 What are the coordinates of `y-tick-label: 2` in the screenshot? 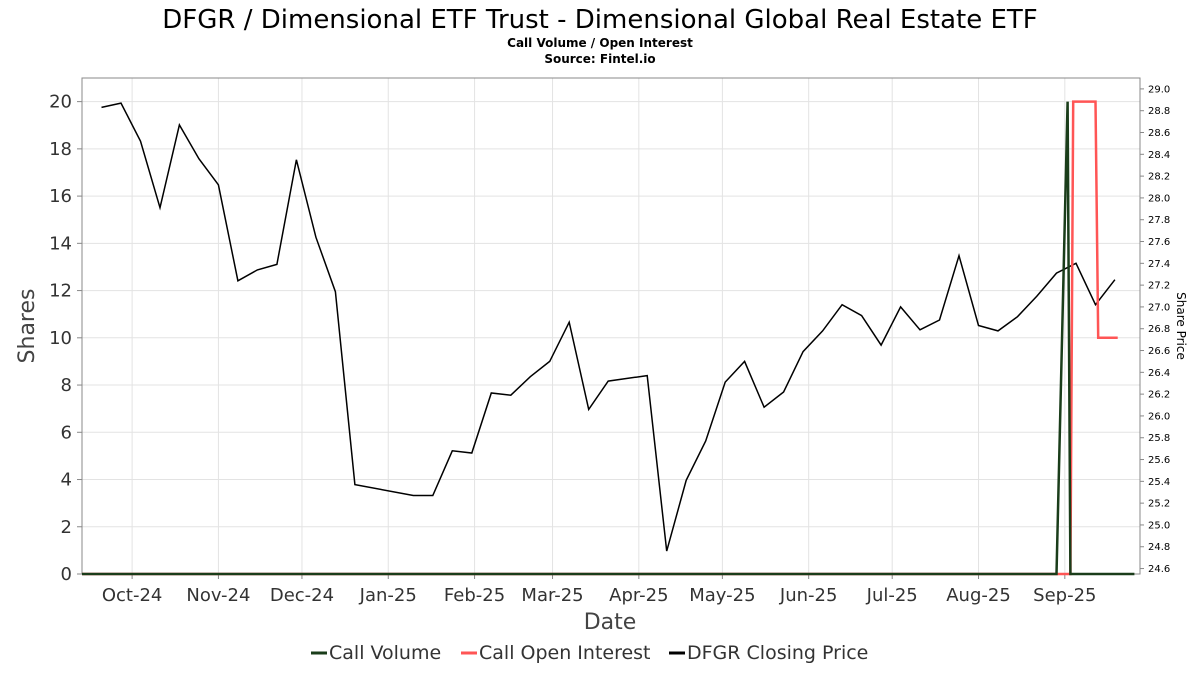 It's located at (66, 527).